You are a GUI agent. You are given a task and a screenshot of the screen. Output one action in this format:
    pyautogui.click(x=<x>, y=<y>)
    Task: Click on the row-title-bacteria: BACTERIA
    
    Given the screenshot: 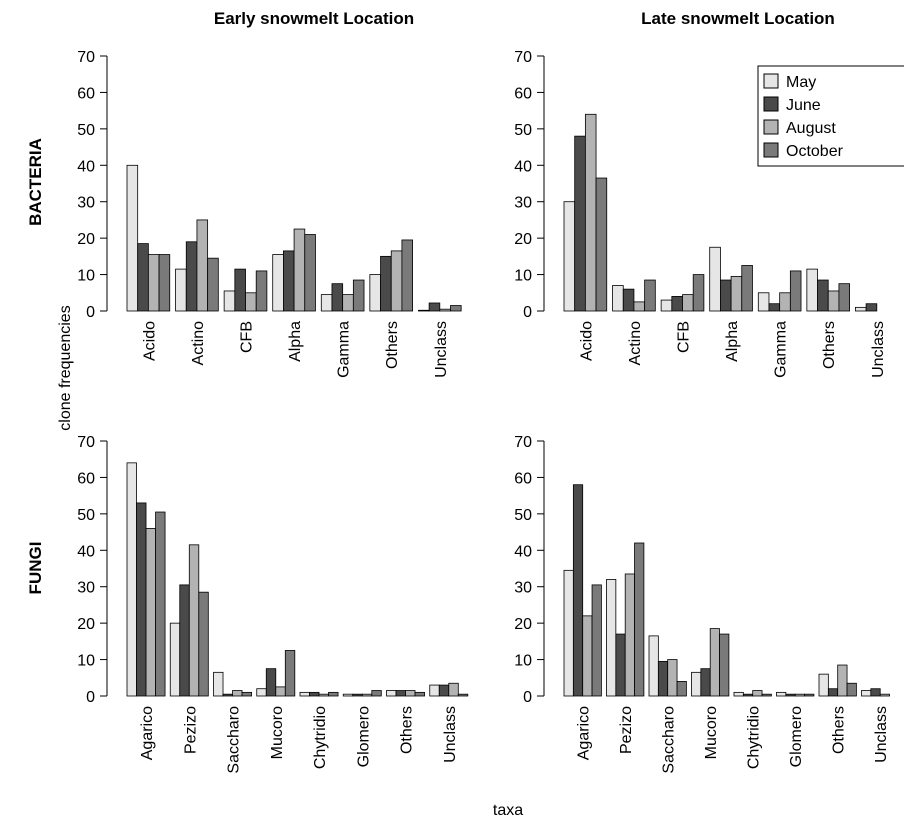 What is the action you would take?
    pyautogui.click(x=35, y=182)
    